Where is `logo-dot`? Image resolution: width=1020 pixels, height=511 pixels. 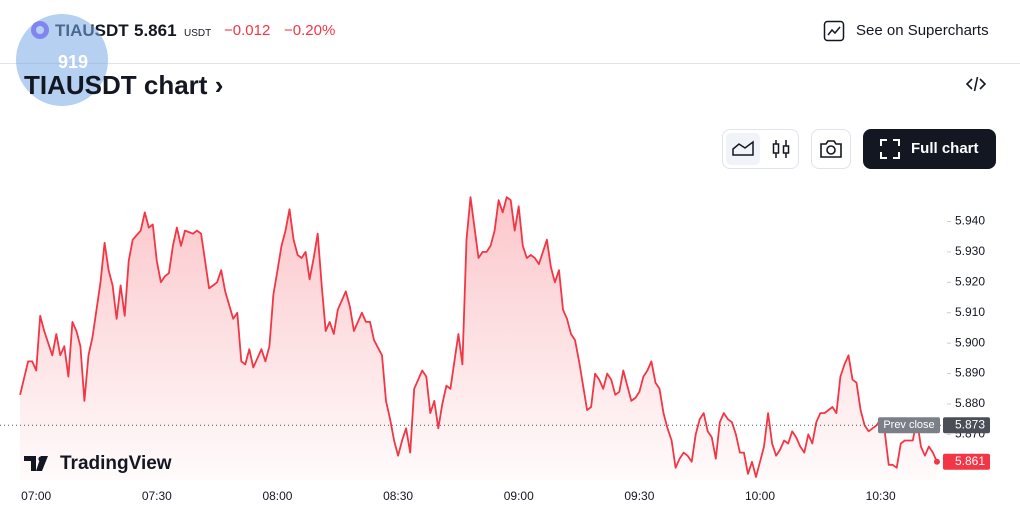
logo-dot is located at coordinates (41, 459).